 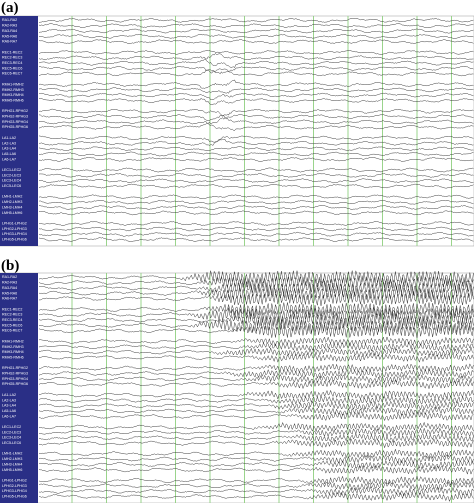 What do you see at coordinates (14, 486) in the screenshot?
I see `channel-label: LPHG2-LPHG3` at bounding box center [14, 486].